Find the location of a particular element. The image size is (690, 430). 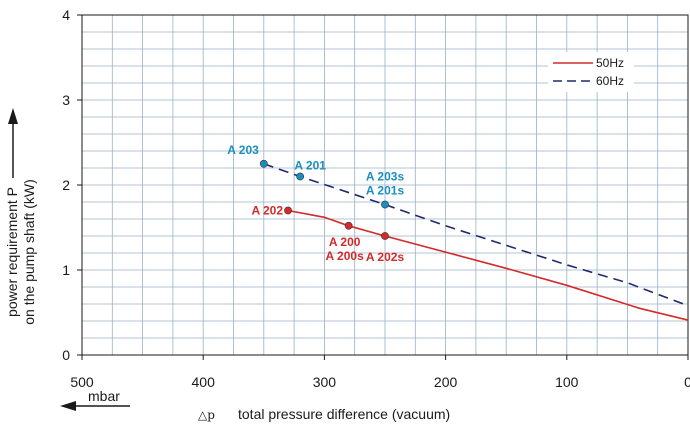

x-tick-label: 100 is located at coordinates (567, 382).